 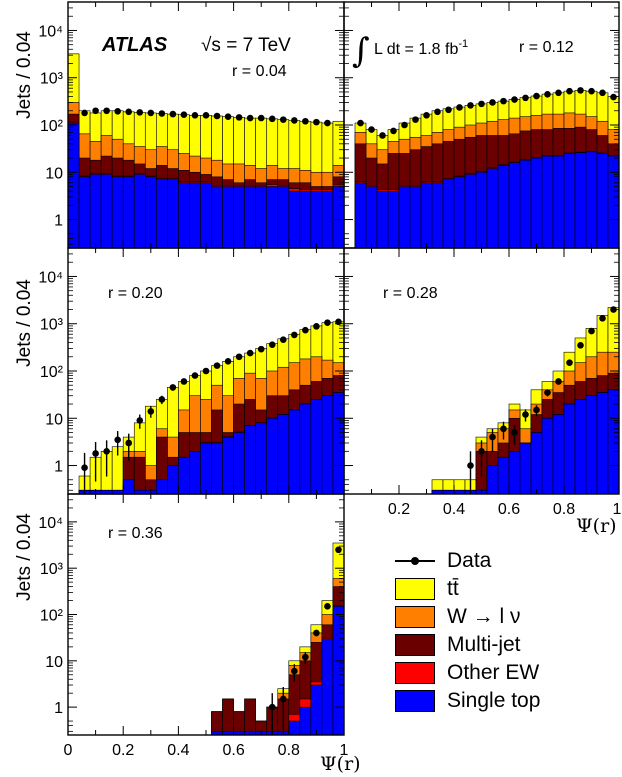 I want to click on y-tick-label-1: 10, so click(x=54, y=662).